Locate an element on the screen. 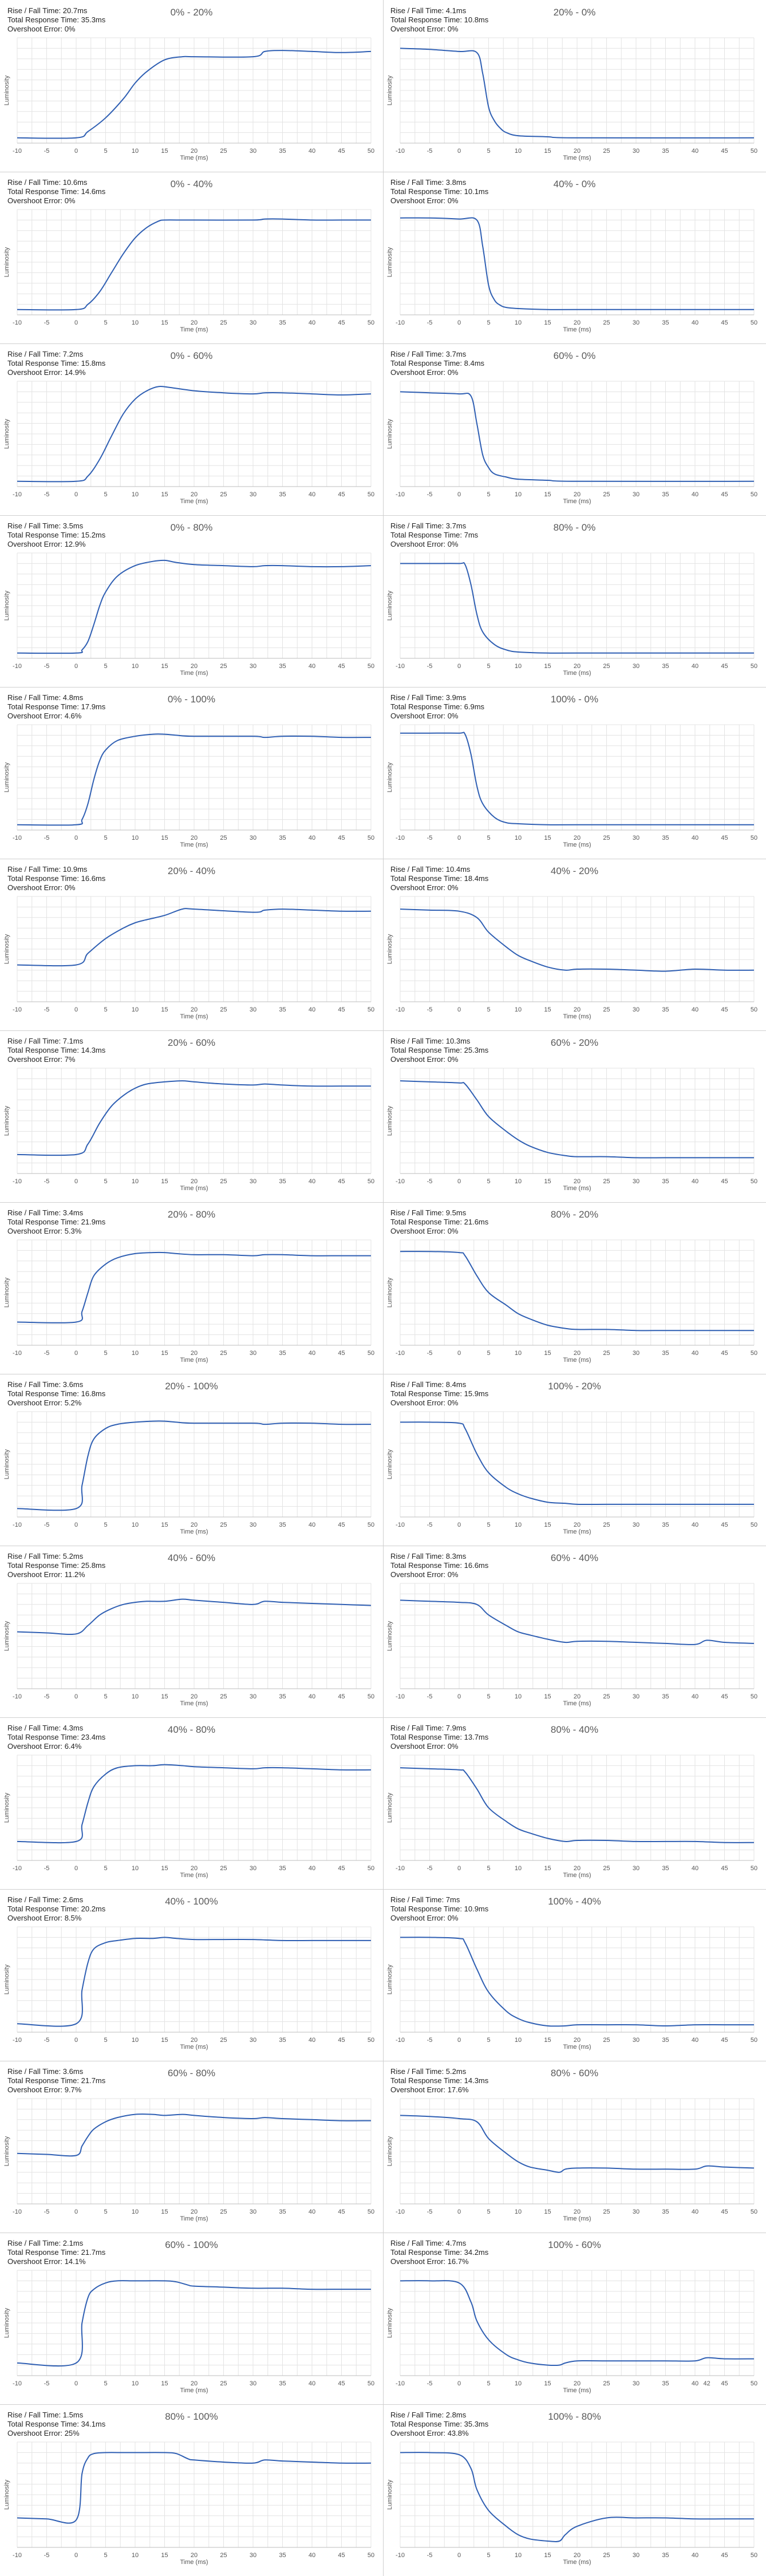  total-response-time-label: Total Response Time: 16.6ms is located at coordinates (56, 878).